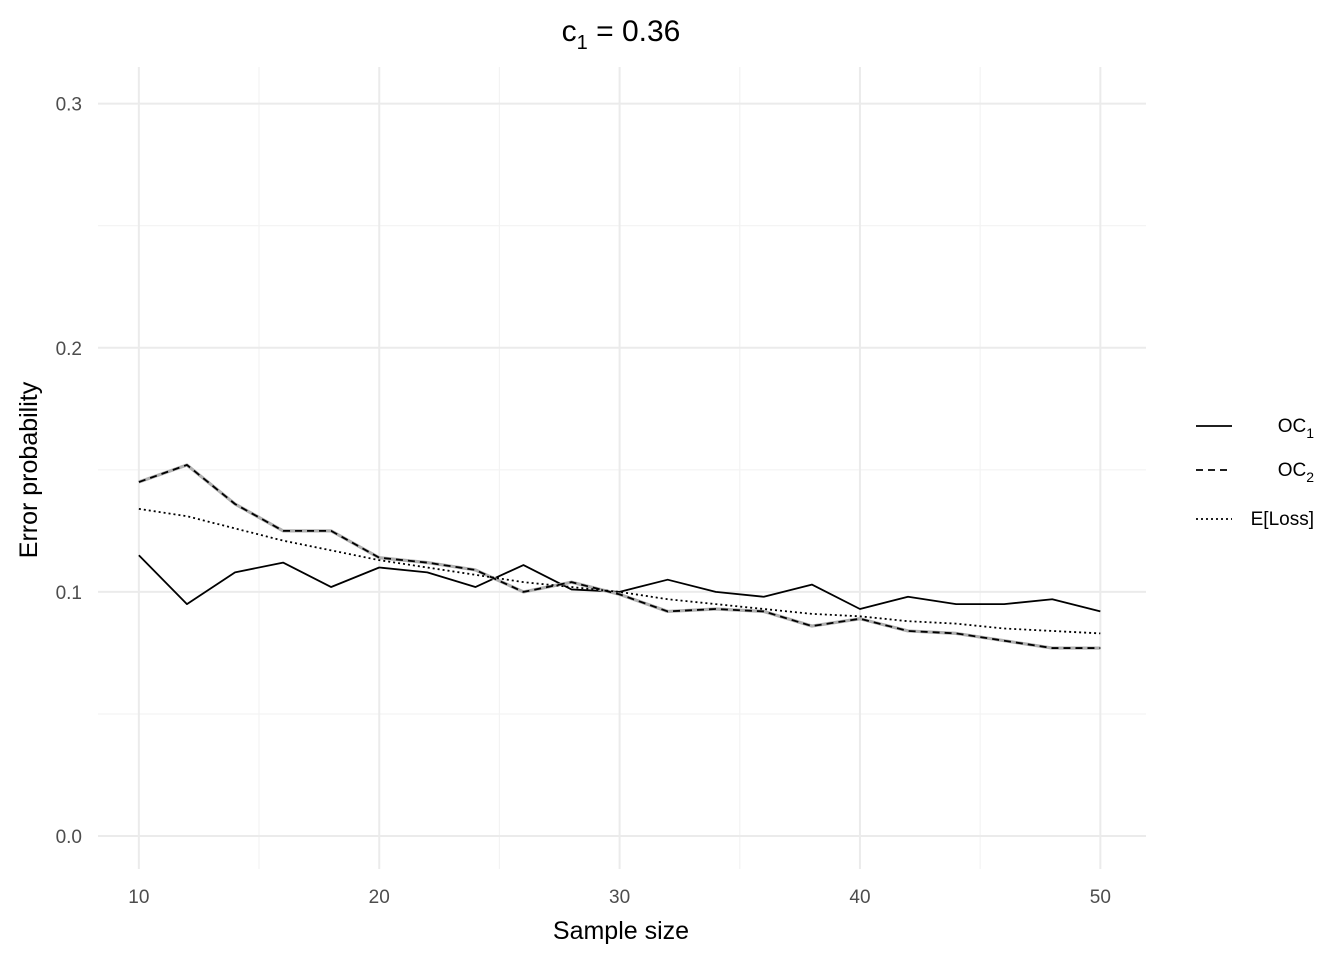  I want to click on x-axis-title: Sample size, so click(621, 931).